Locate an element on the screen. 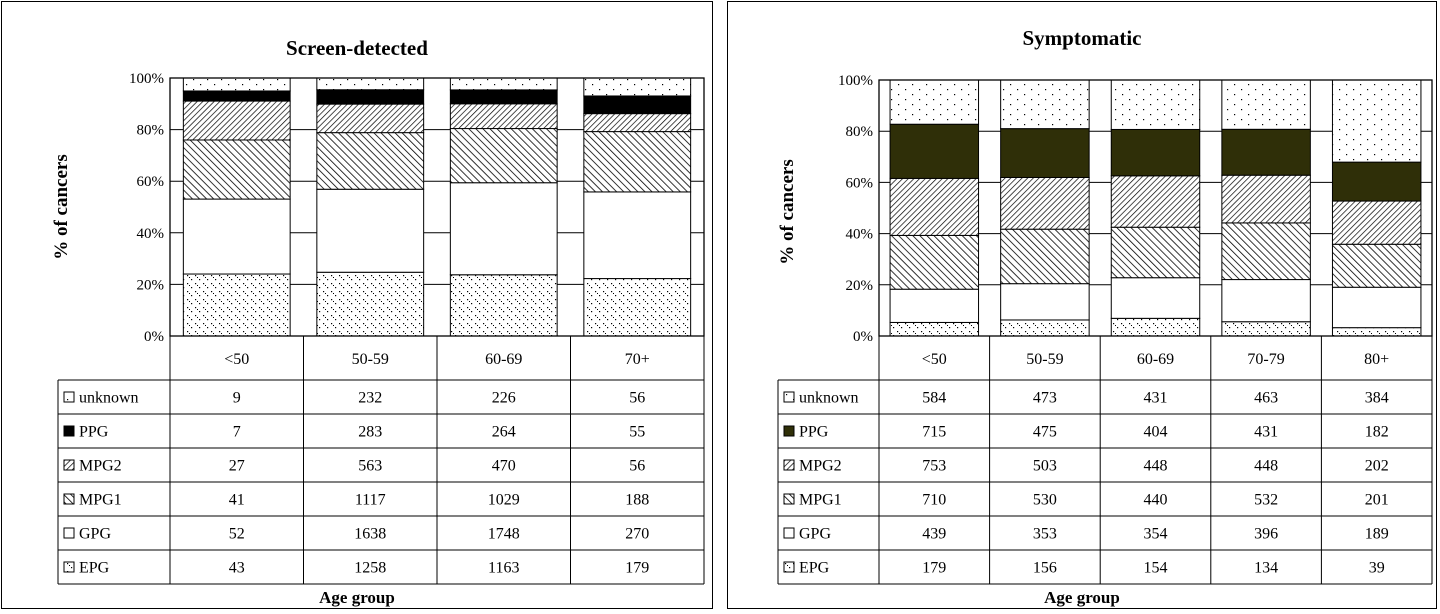 The width and height of the screenshot is (1440, 614). data-label: 202 is located at coordinates (1377, 466).